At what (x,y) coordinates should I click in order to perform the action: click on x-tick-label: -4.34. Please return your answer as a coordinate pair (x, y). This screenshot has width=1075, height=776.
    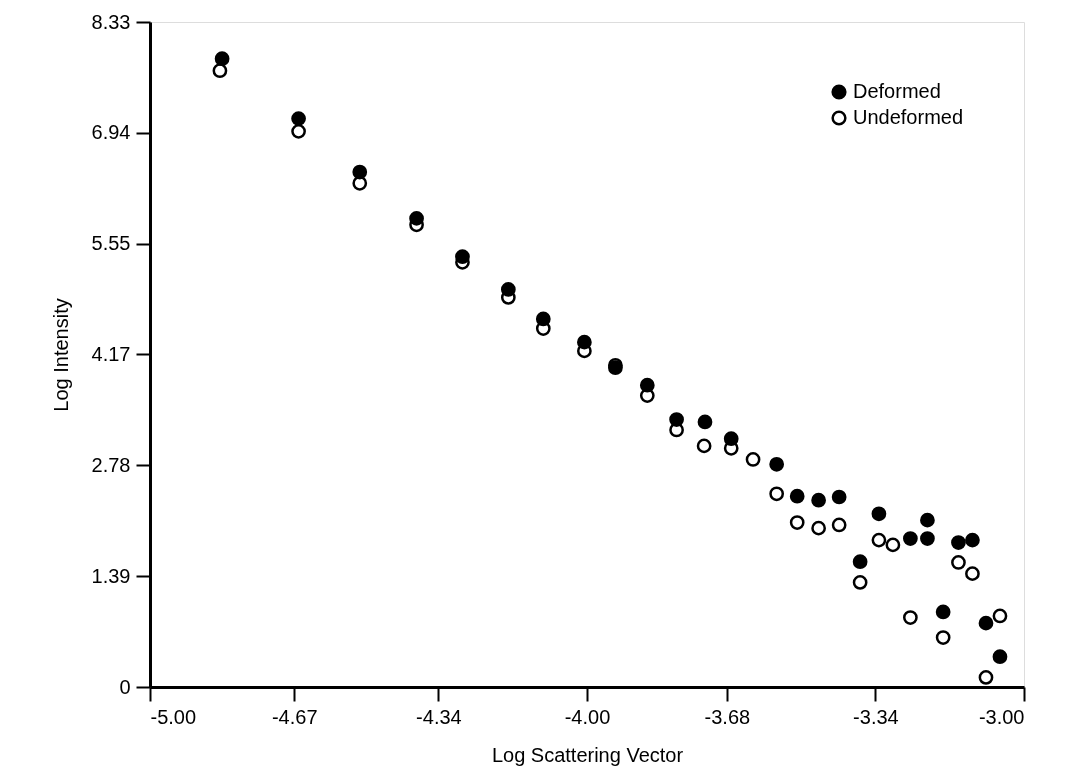
    Looking at the image, I should click on (439, 716).